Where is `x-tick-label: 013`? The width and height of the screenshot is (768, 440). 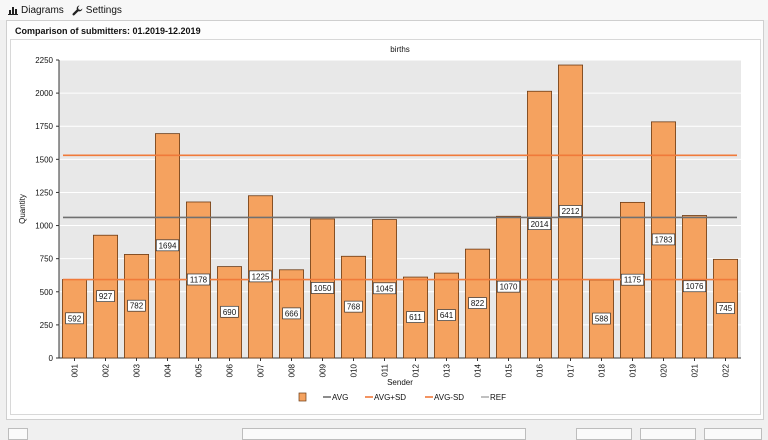
x-tick-label: 013 is located at coordinates (447, 370).